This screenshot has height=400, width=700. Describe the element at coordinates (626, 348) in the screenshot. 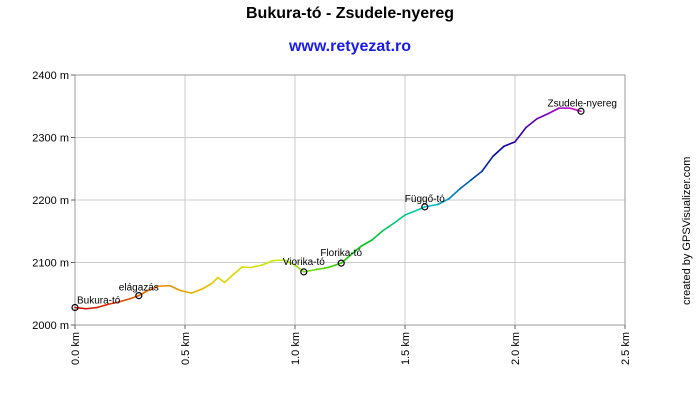

I see `x-tick-label: 2.5 km` at that location.